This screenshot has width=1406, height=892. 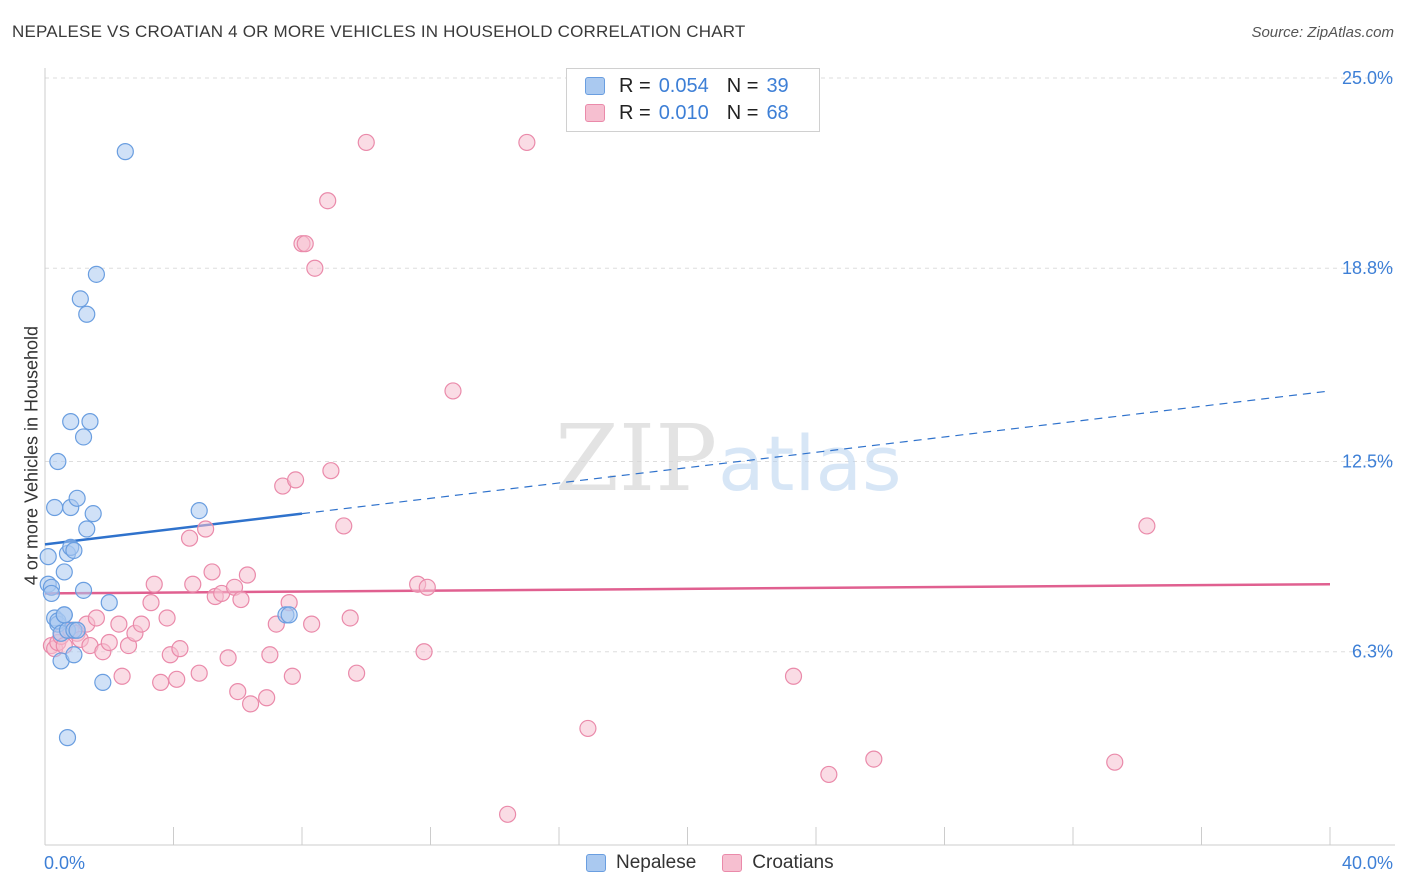 I want to click on legend-item-nepalese: Nepalese, so click(x=641, y=863).